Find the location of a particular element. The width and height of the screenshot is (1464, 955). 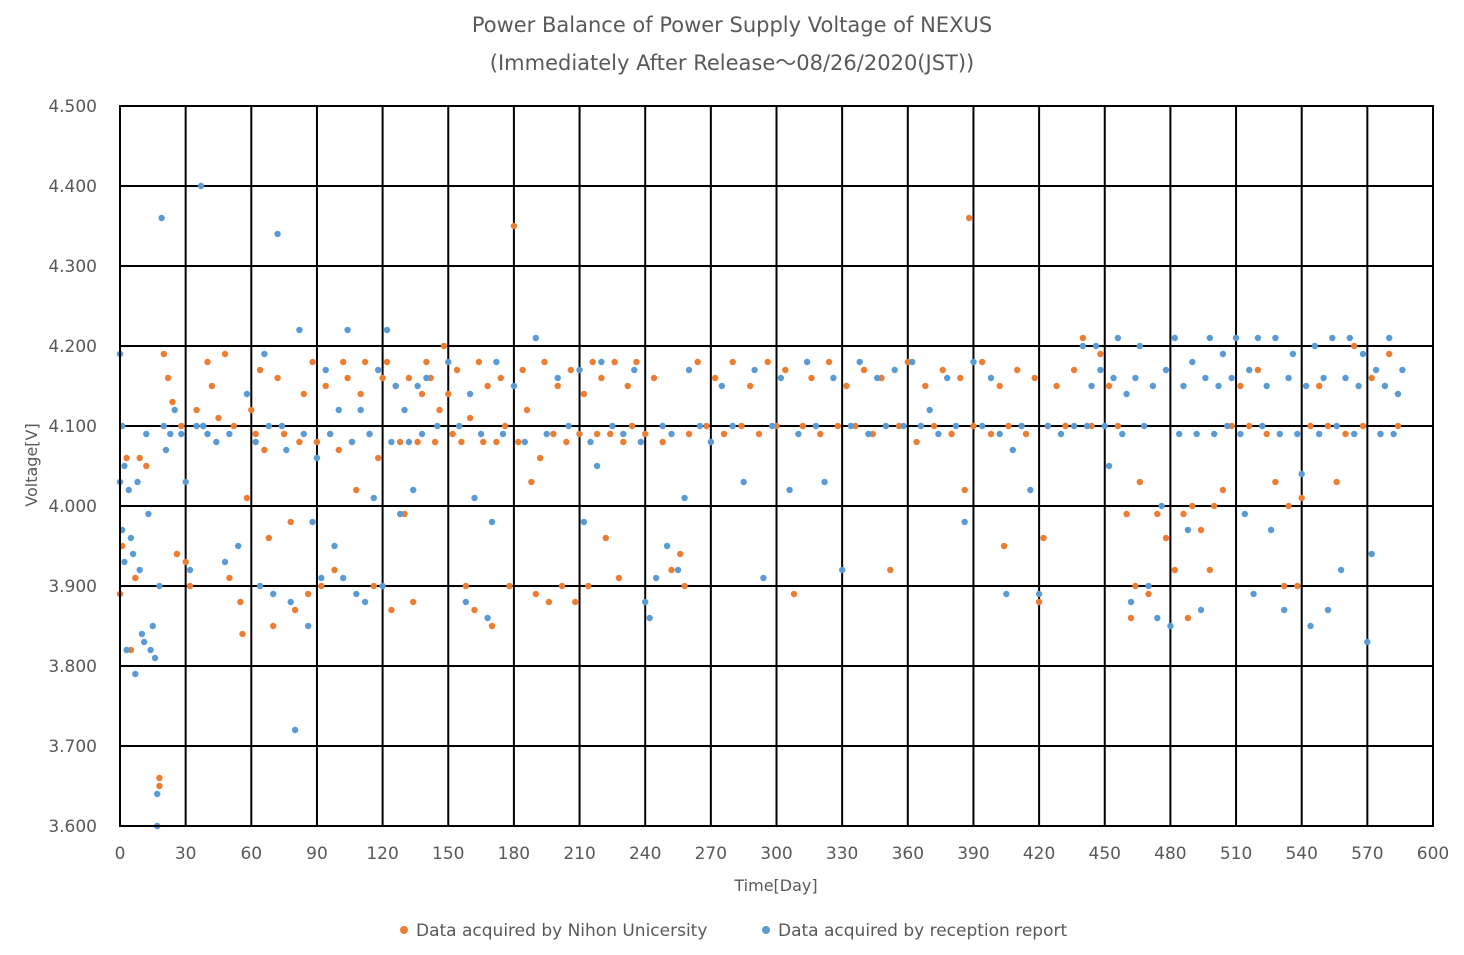

y-tick-label: 3.900 is located at coordinates (72, 587).